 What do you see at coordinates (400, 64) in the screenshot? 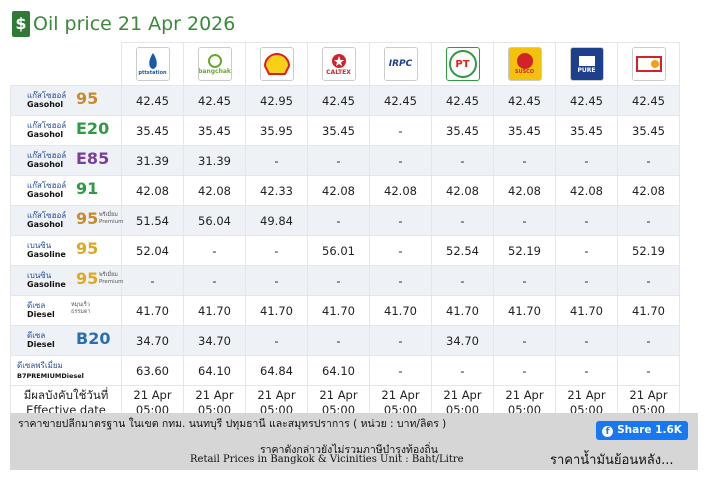
I see `brand-label: IRPC` at bounding box center [400, 64].